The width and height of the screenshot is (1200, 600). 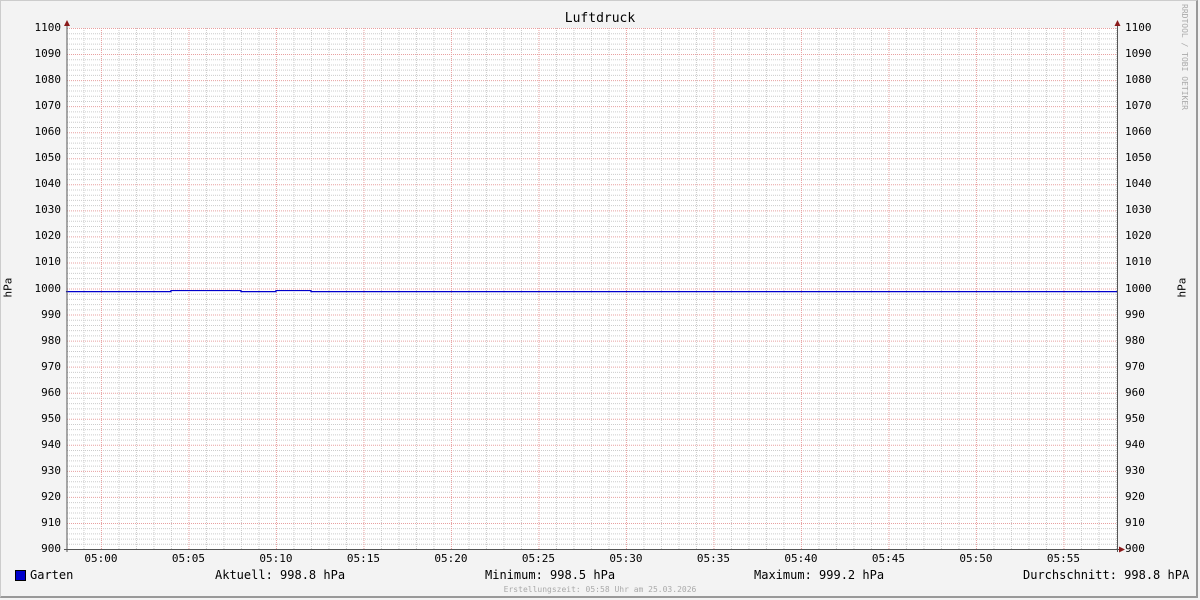 I want to click on y-tick-label-left: 990, so click(x=51, y=314).